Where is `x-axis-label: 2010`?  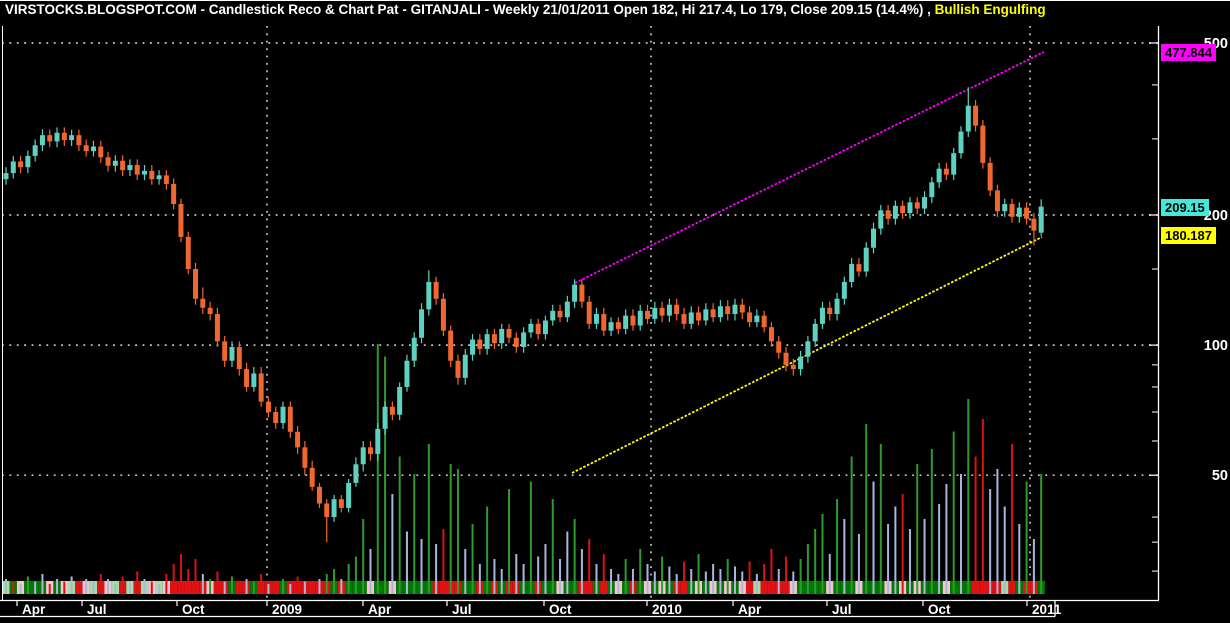 x-axis-label: 2010 is located at coordinates (667, 609).